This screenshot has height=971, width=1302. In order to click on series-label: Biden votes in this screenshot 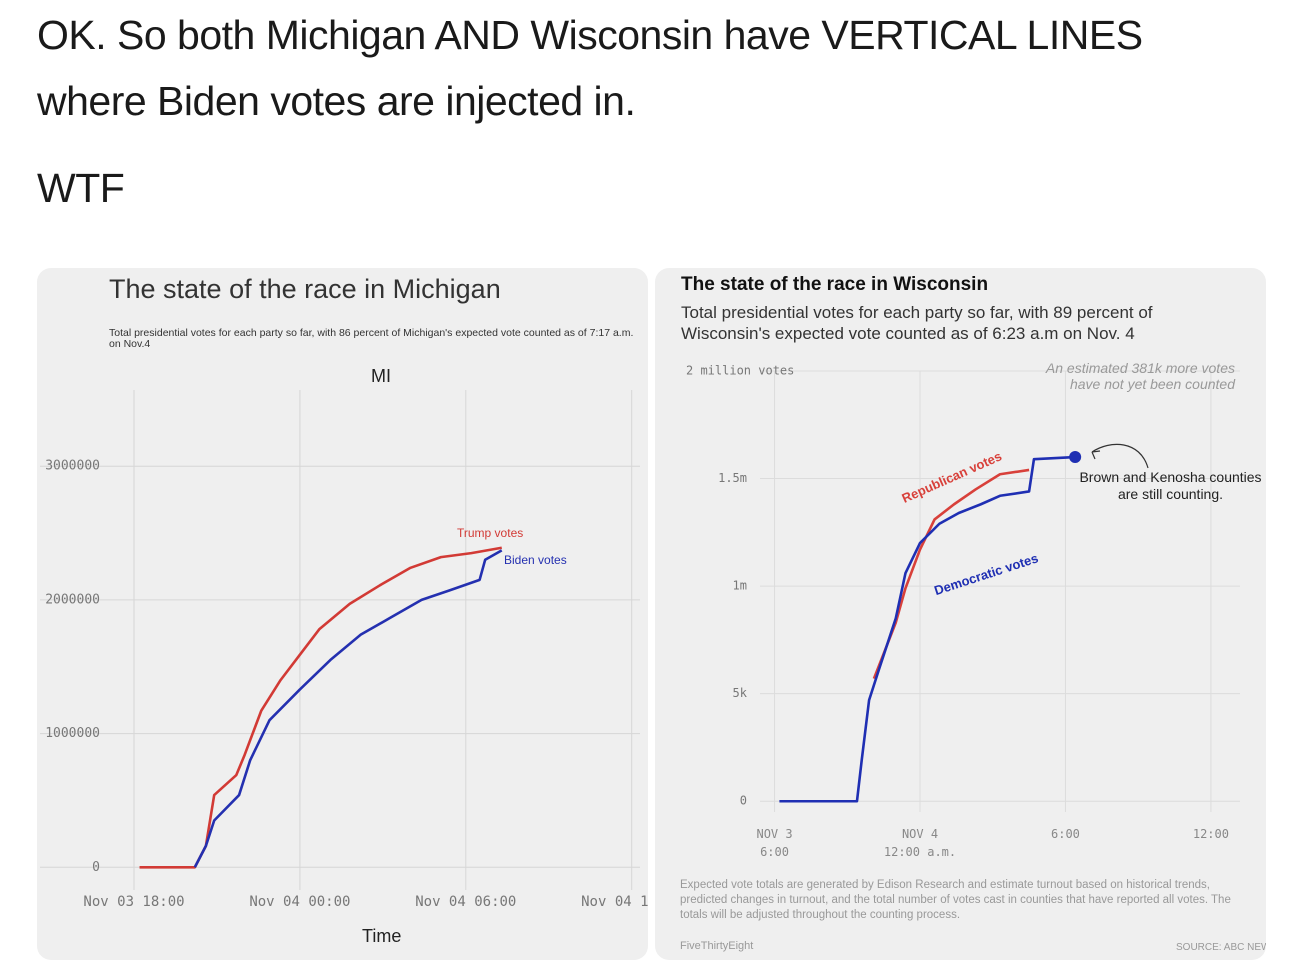, I will do `click(535, 560)`.